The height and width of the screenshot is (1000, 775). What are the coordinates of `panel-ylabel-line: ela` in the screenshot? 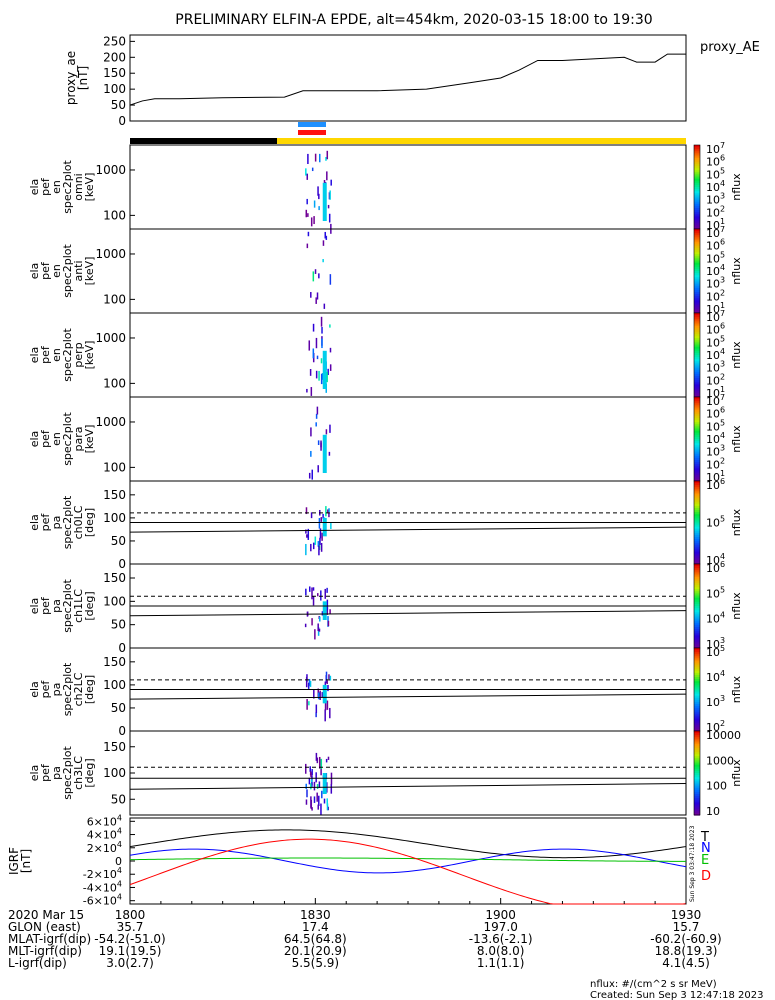 It's located at (34, 773).